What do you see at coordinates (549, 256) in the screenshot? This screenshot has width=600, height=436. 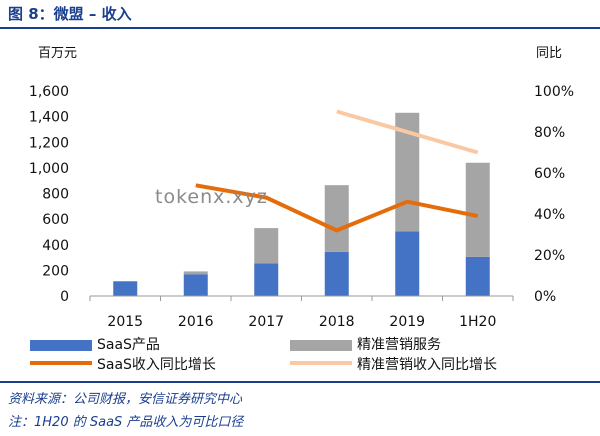 I see `right-axis-tick-label: 20%` at bounding box center [549, 256].